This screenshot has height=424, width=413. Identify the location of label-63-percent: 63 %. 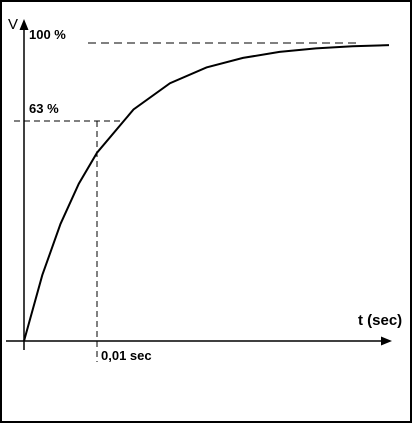
(44, 108).